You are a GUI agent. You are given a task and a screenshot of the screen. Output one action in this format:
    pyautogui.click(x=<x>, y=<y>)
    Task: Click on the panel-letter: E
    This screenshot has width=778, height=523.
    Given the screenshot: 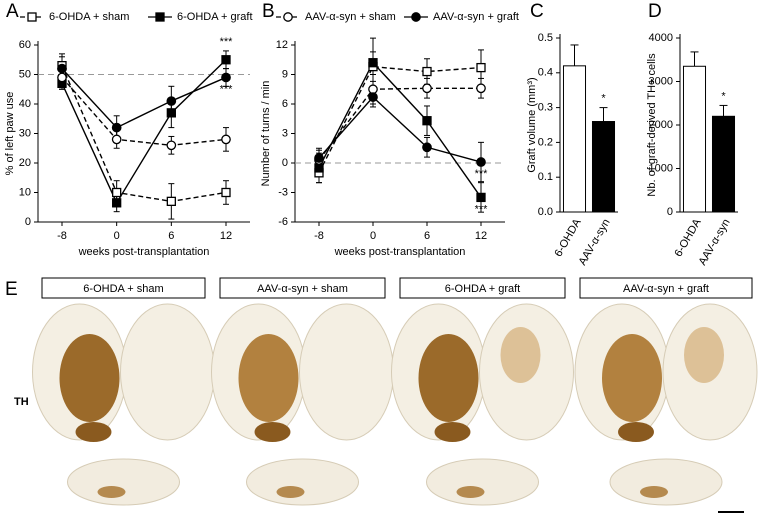 What is the action you would take?
    pyautogui.click(x=11, y=289)
    